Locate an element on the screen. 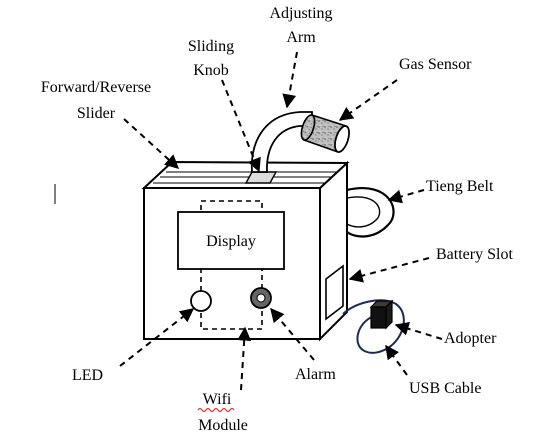 This screenshot has height=448, width=542. tieng-belt-loop is located at coordinates (370, 212).